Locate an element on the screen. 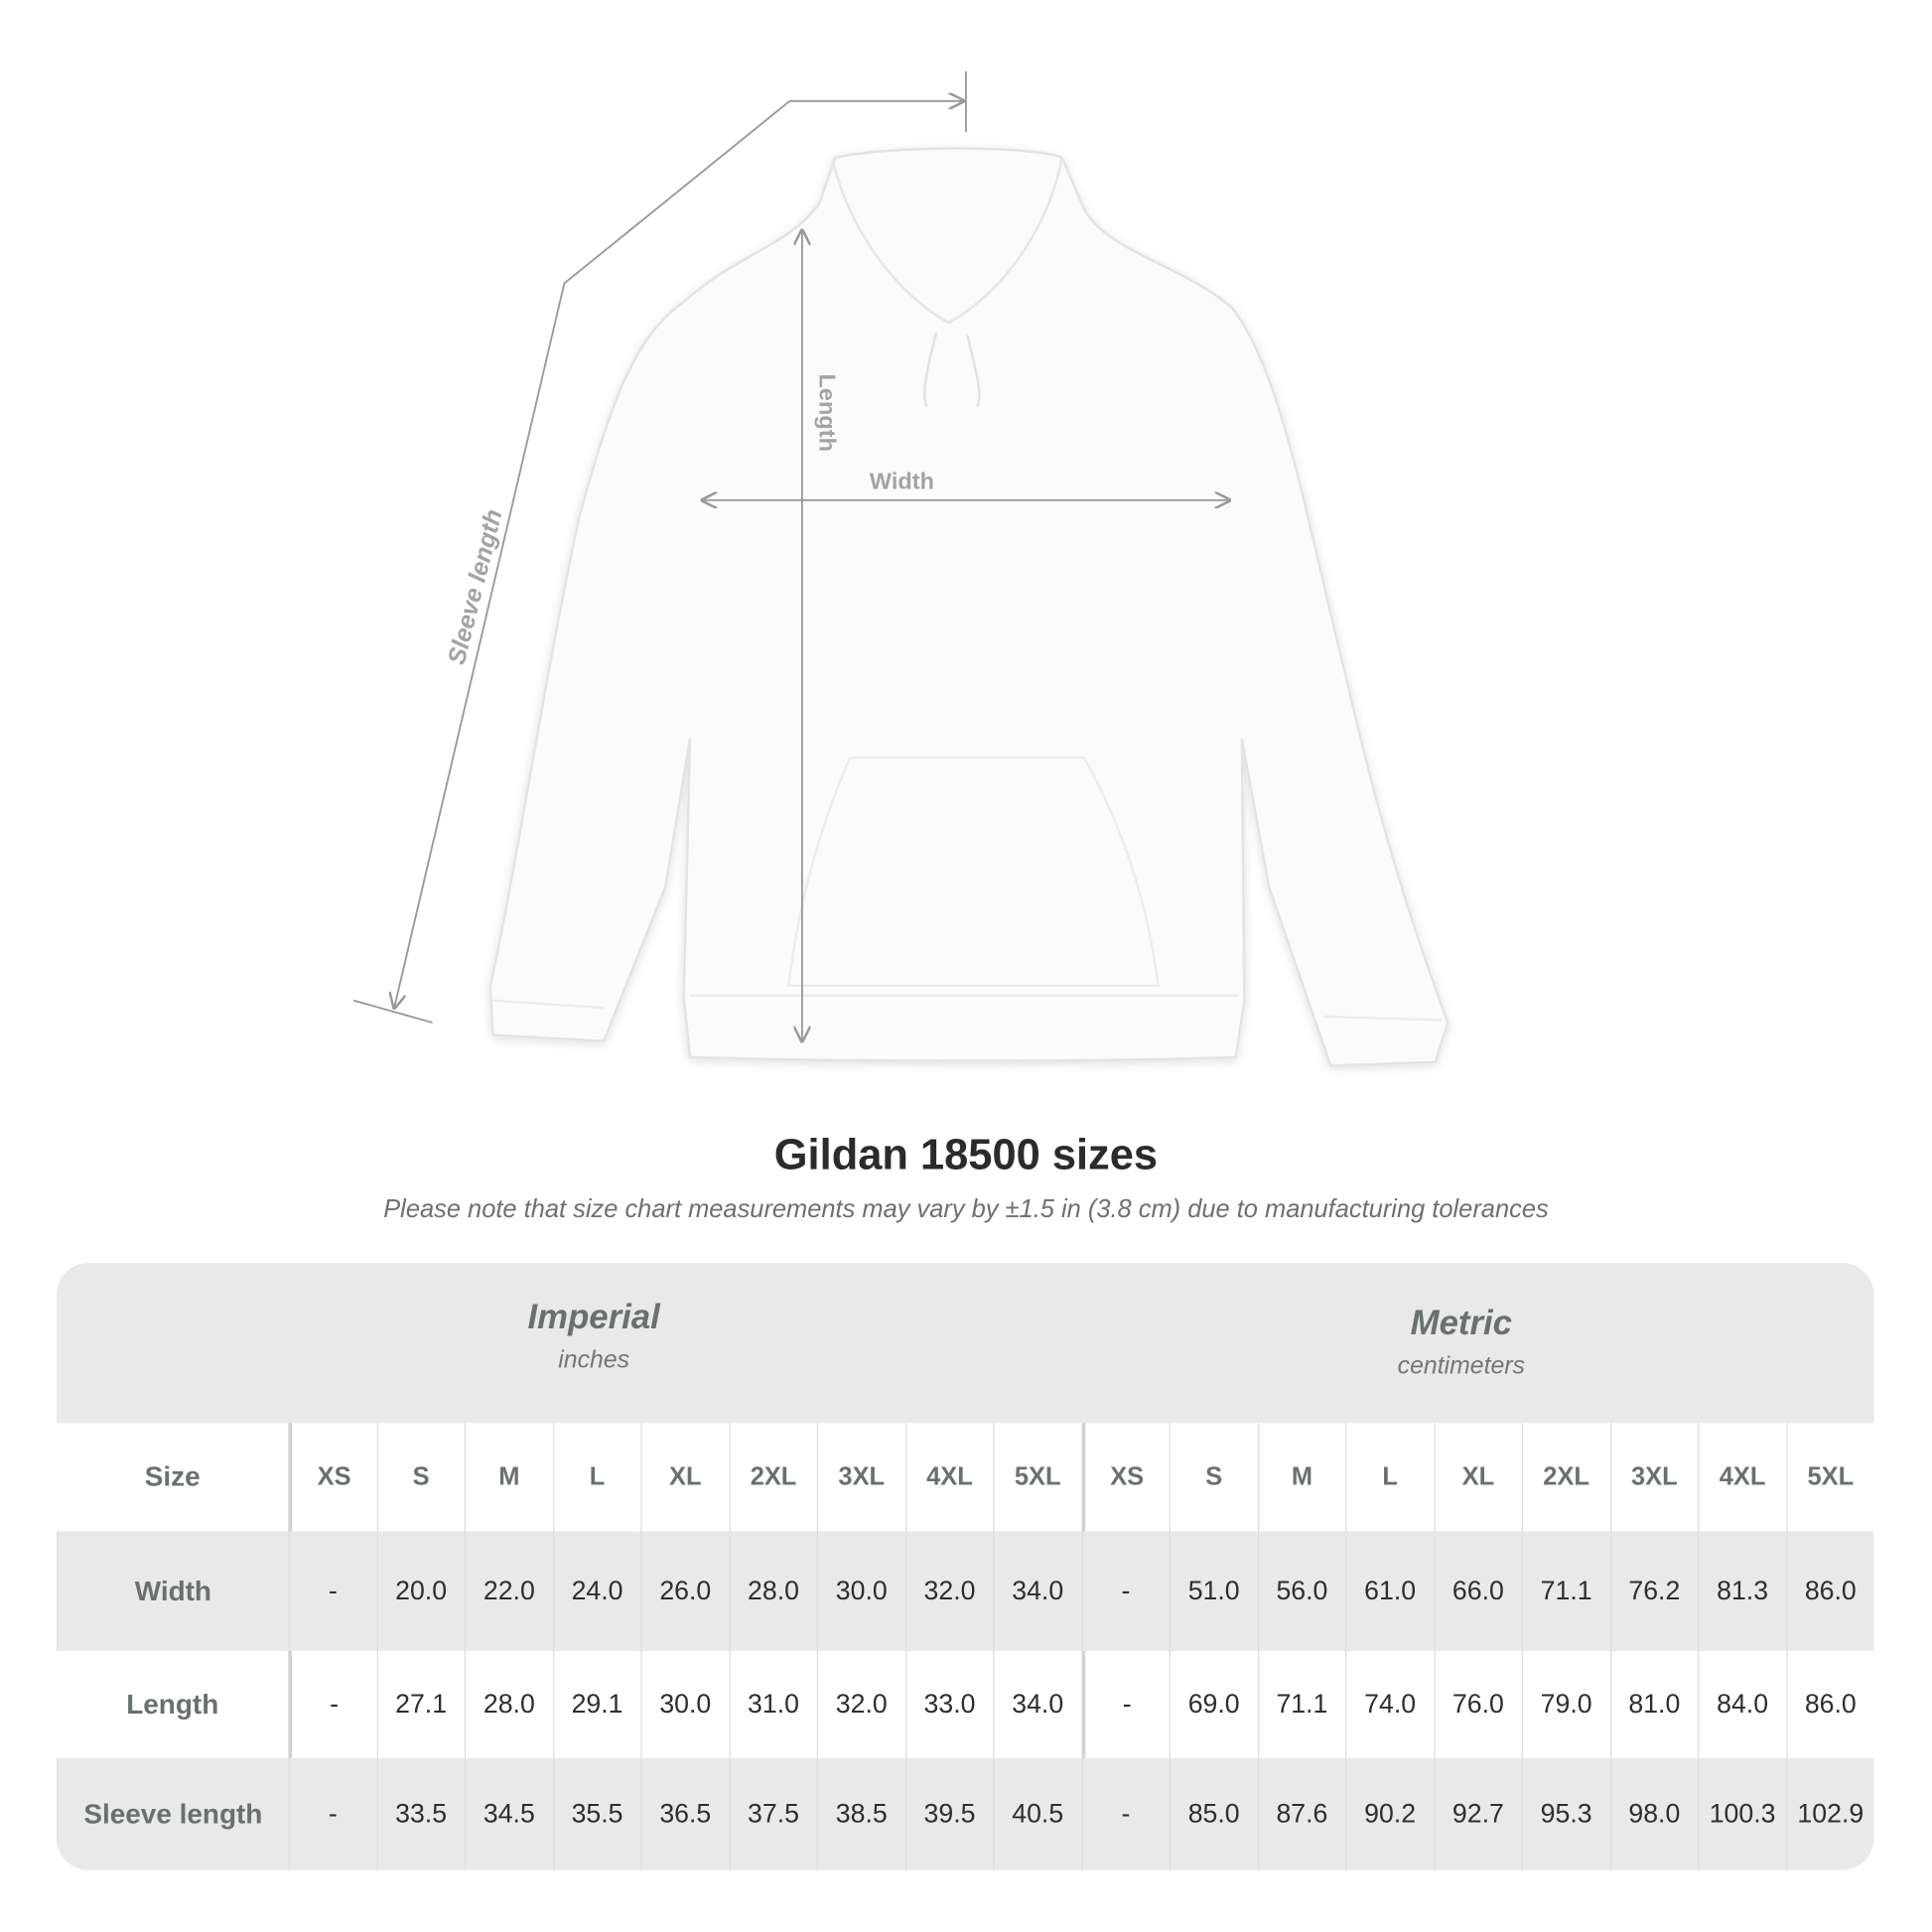 This screenshot has height=1932, width=1932. page-title: Gildan 18500 sizes is located at coordinates (966, 1155).